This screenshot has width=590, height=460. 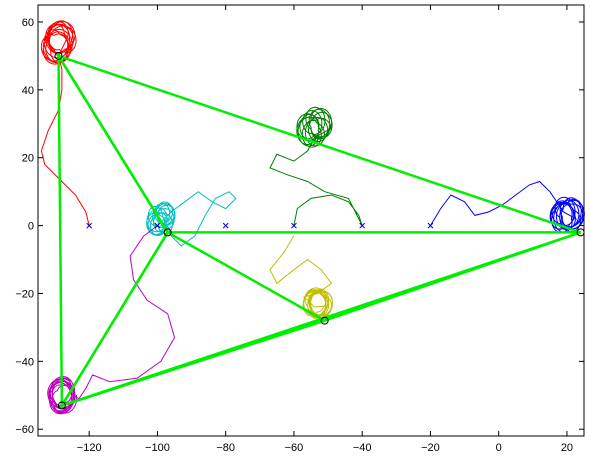 What do you see at coordinates (24, 362) in the screenshot?
I see `y-tick-label: −40` at bounding box center [24, 362].